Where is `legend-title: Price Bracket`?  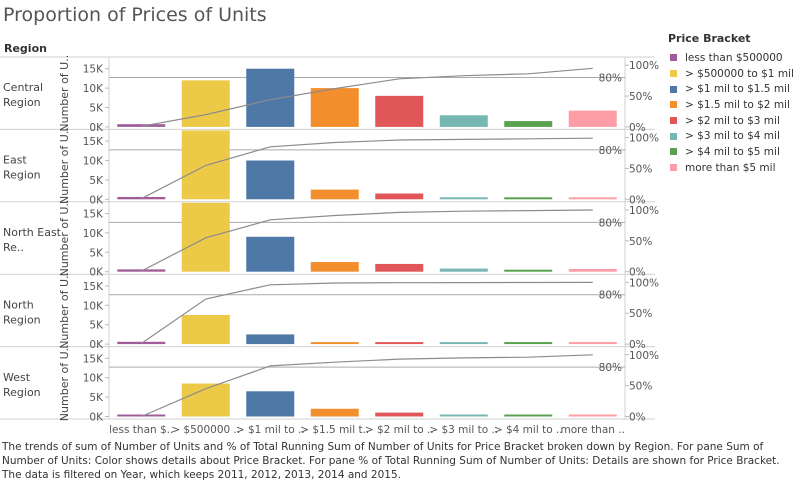
legend-title: Price Bracket is located at coordinates (709, 38).